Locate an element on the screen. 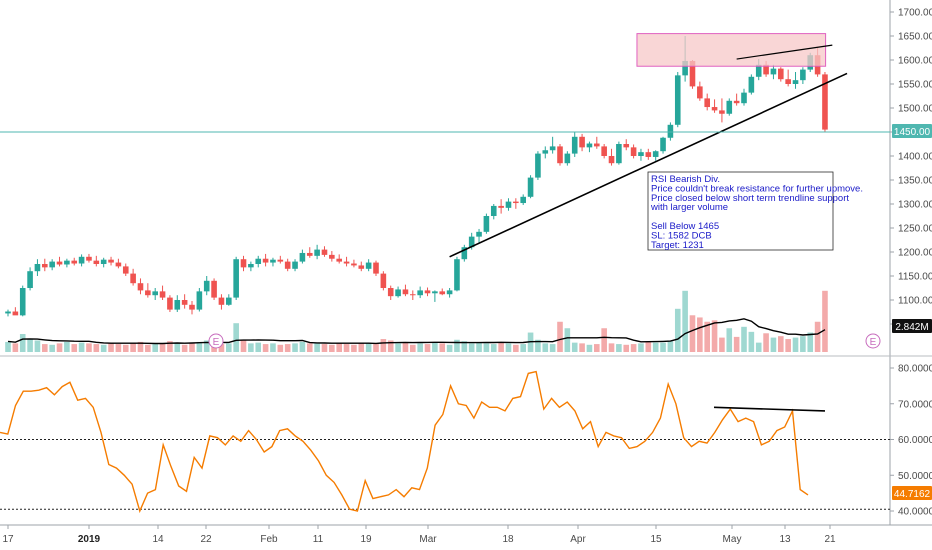 Image resolution: width=932 pixels, height=550 pixels. volume-label-tag: 2.842M is located at coordinates (912, 326).